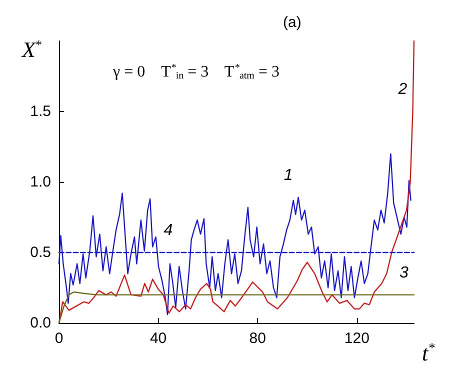  Describe the element at coordinates (158, 338) in the screenshot. I see `x-tick-label: 40` at that location.